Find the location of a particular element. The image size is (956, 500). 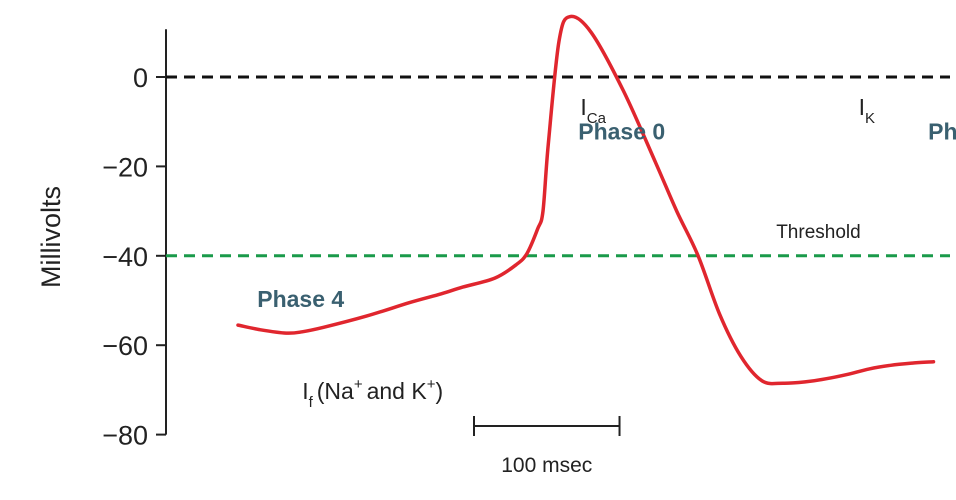

funny-current-label: If (Na+ and K+) is located at coordinates (372, 393).